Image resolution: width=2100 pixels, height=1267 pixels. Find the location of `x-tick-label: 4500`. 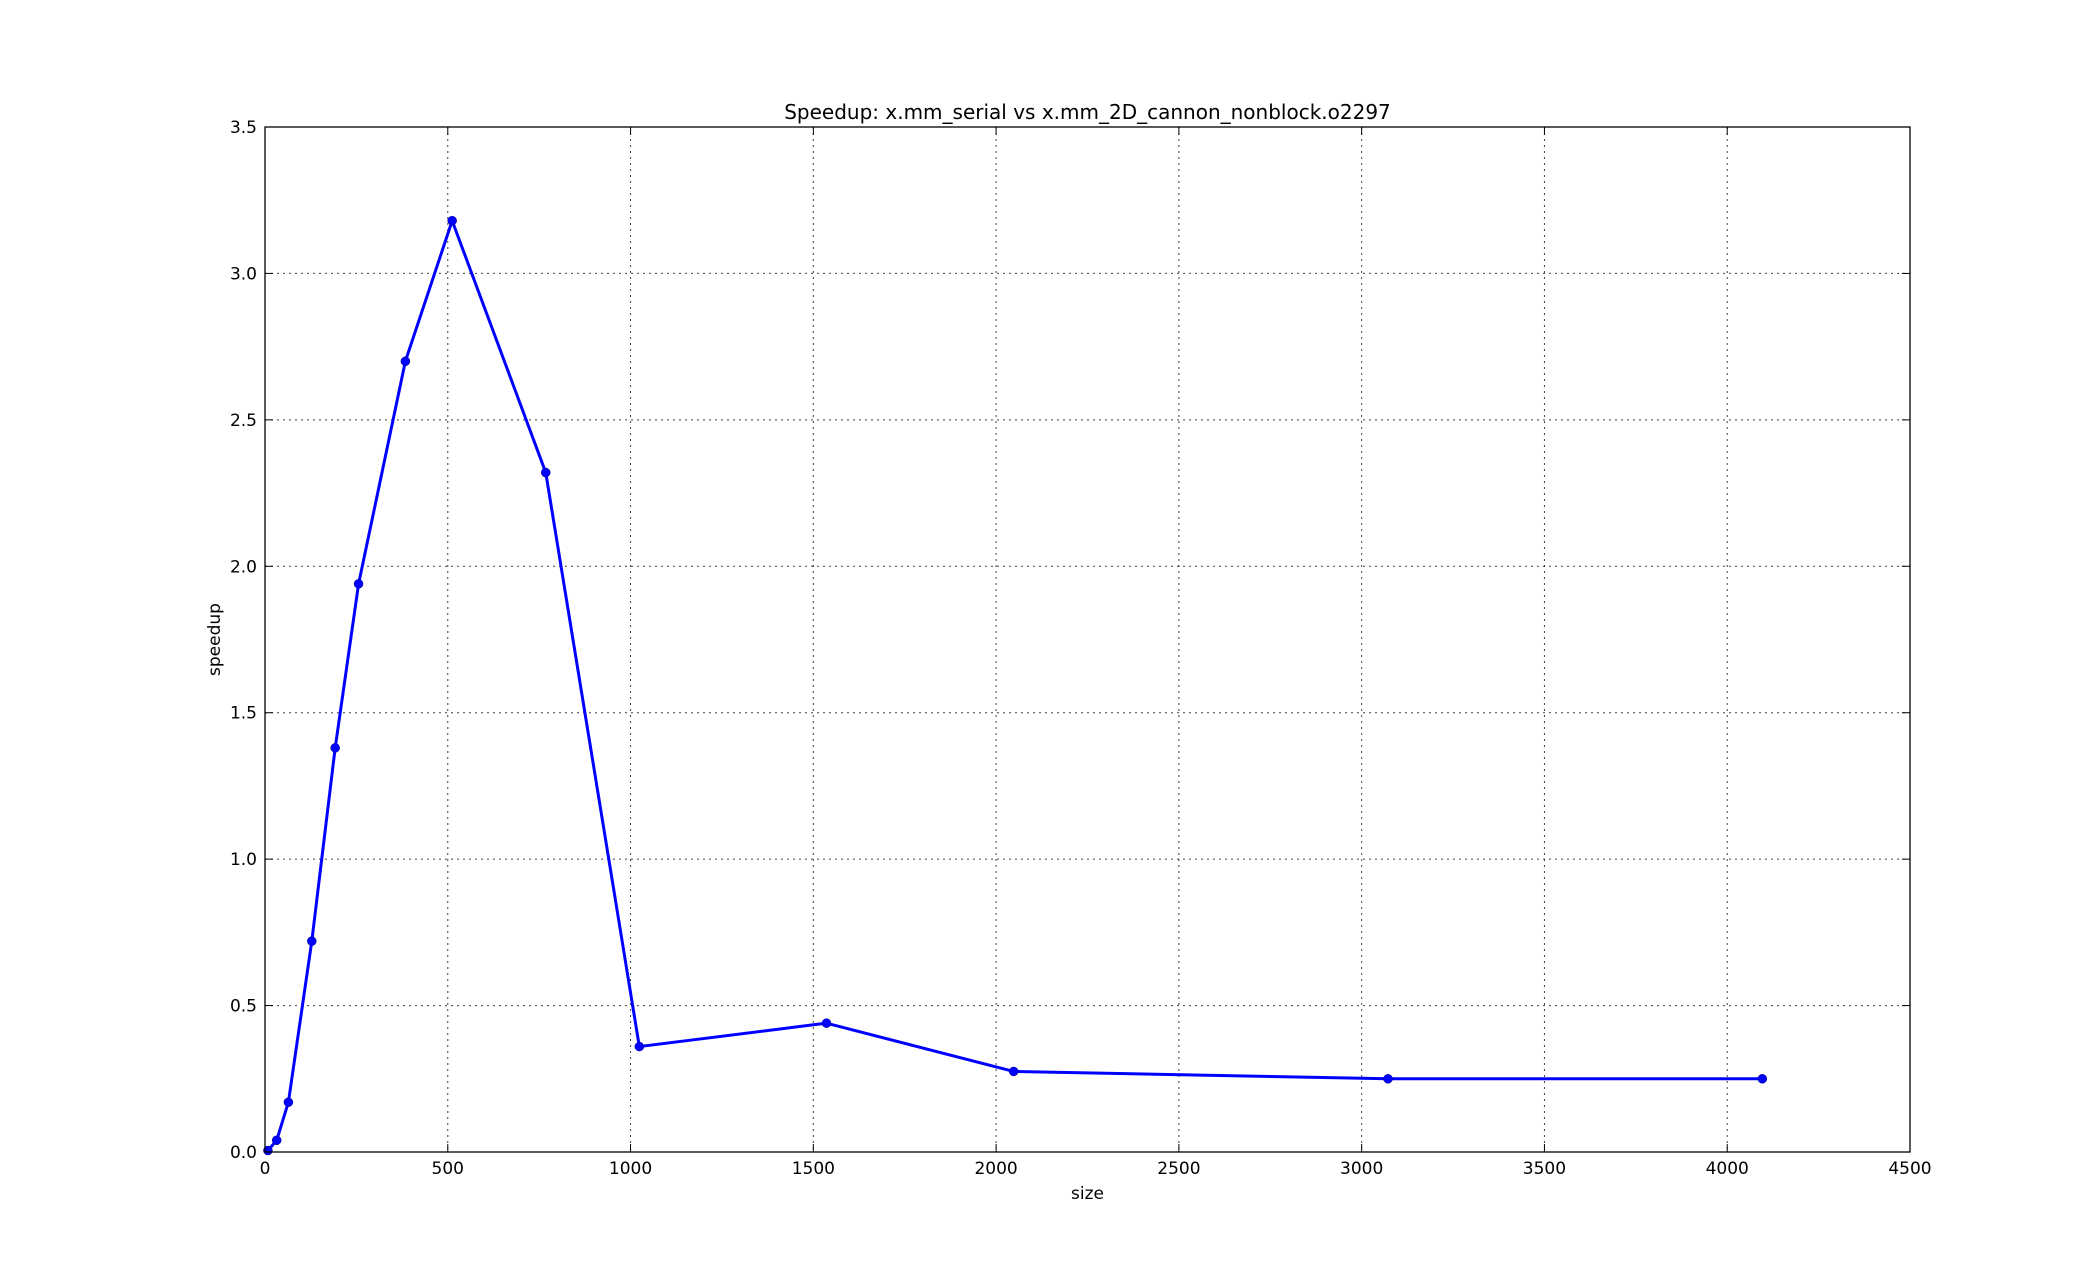

x-tick-label: 4500 is located at coordinates (1909, 1169).